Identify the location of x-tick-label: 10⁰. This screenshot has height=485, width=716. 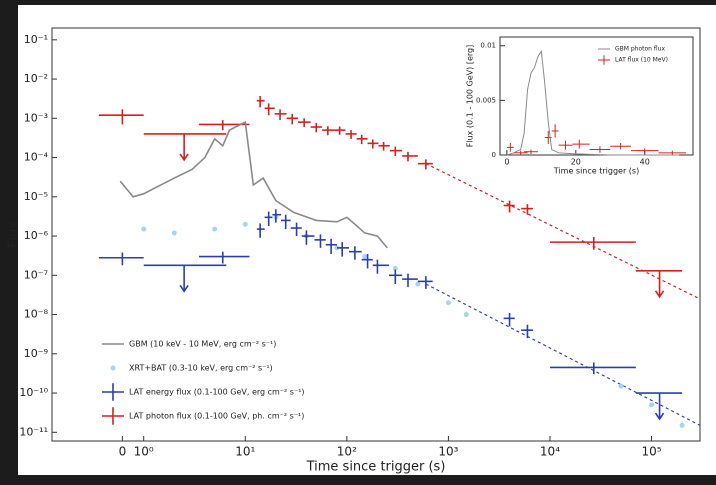
(144, 451).